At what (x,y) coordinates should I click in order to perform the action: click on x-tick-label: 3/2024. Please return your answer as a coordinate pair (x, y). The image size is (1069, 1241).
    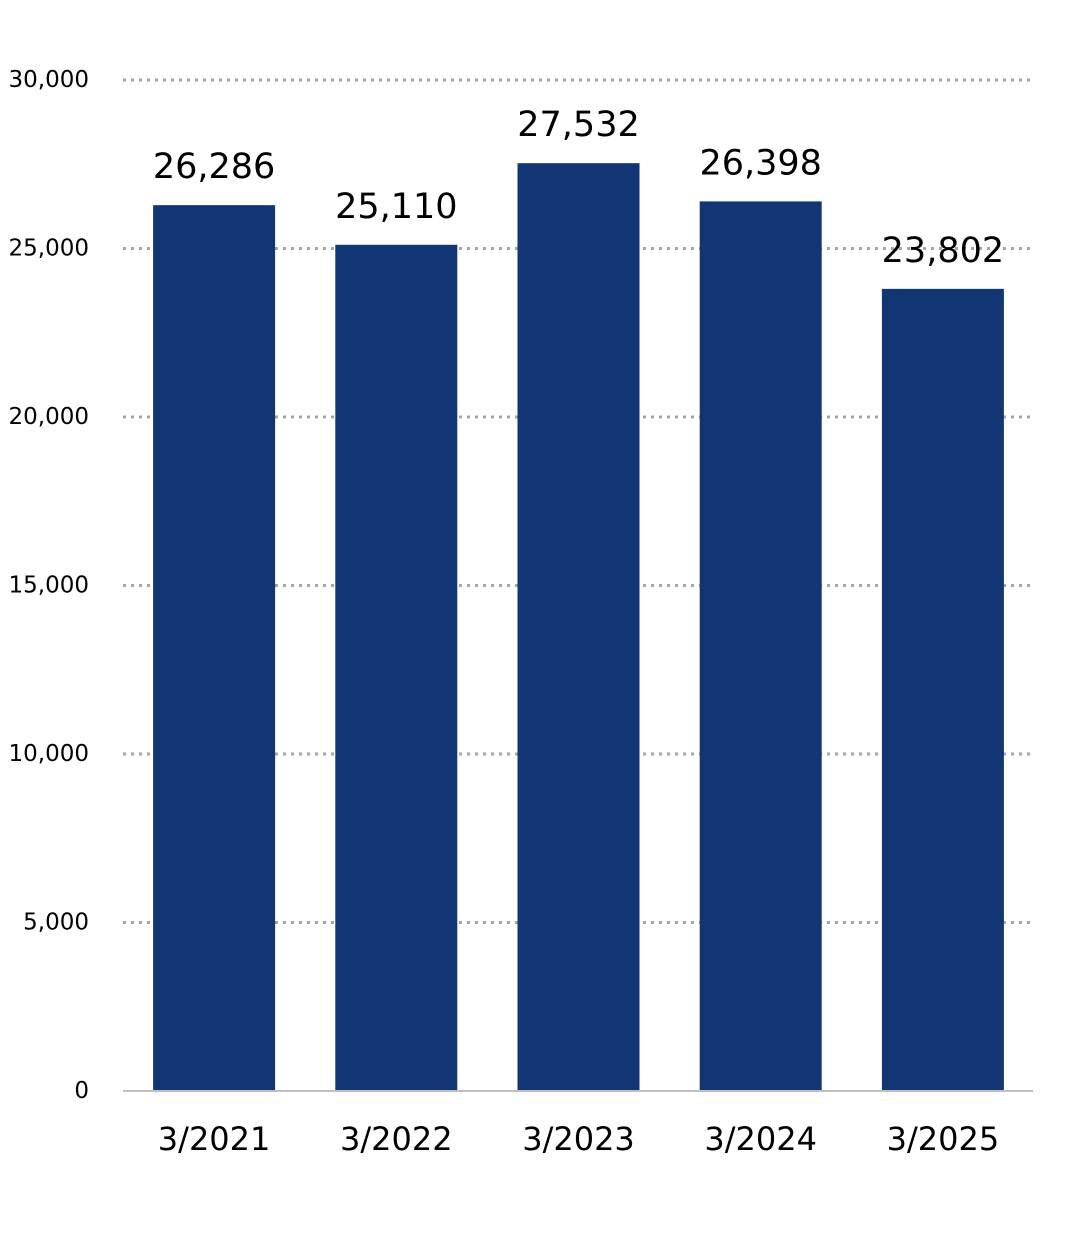
    Looking at the image, I should click on (760, 1139).